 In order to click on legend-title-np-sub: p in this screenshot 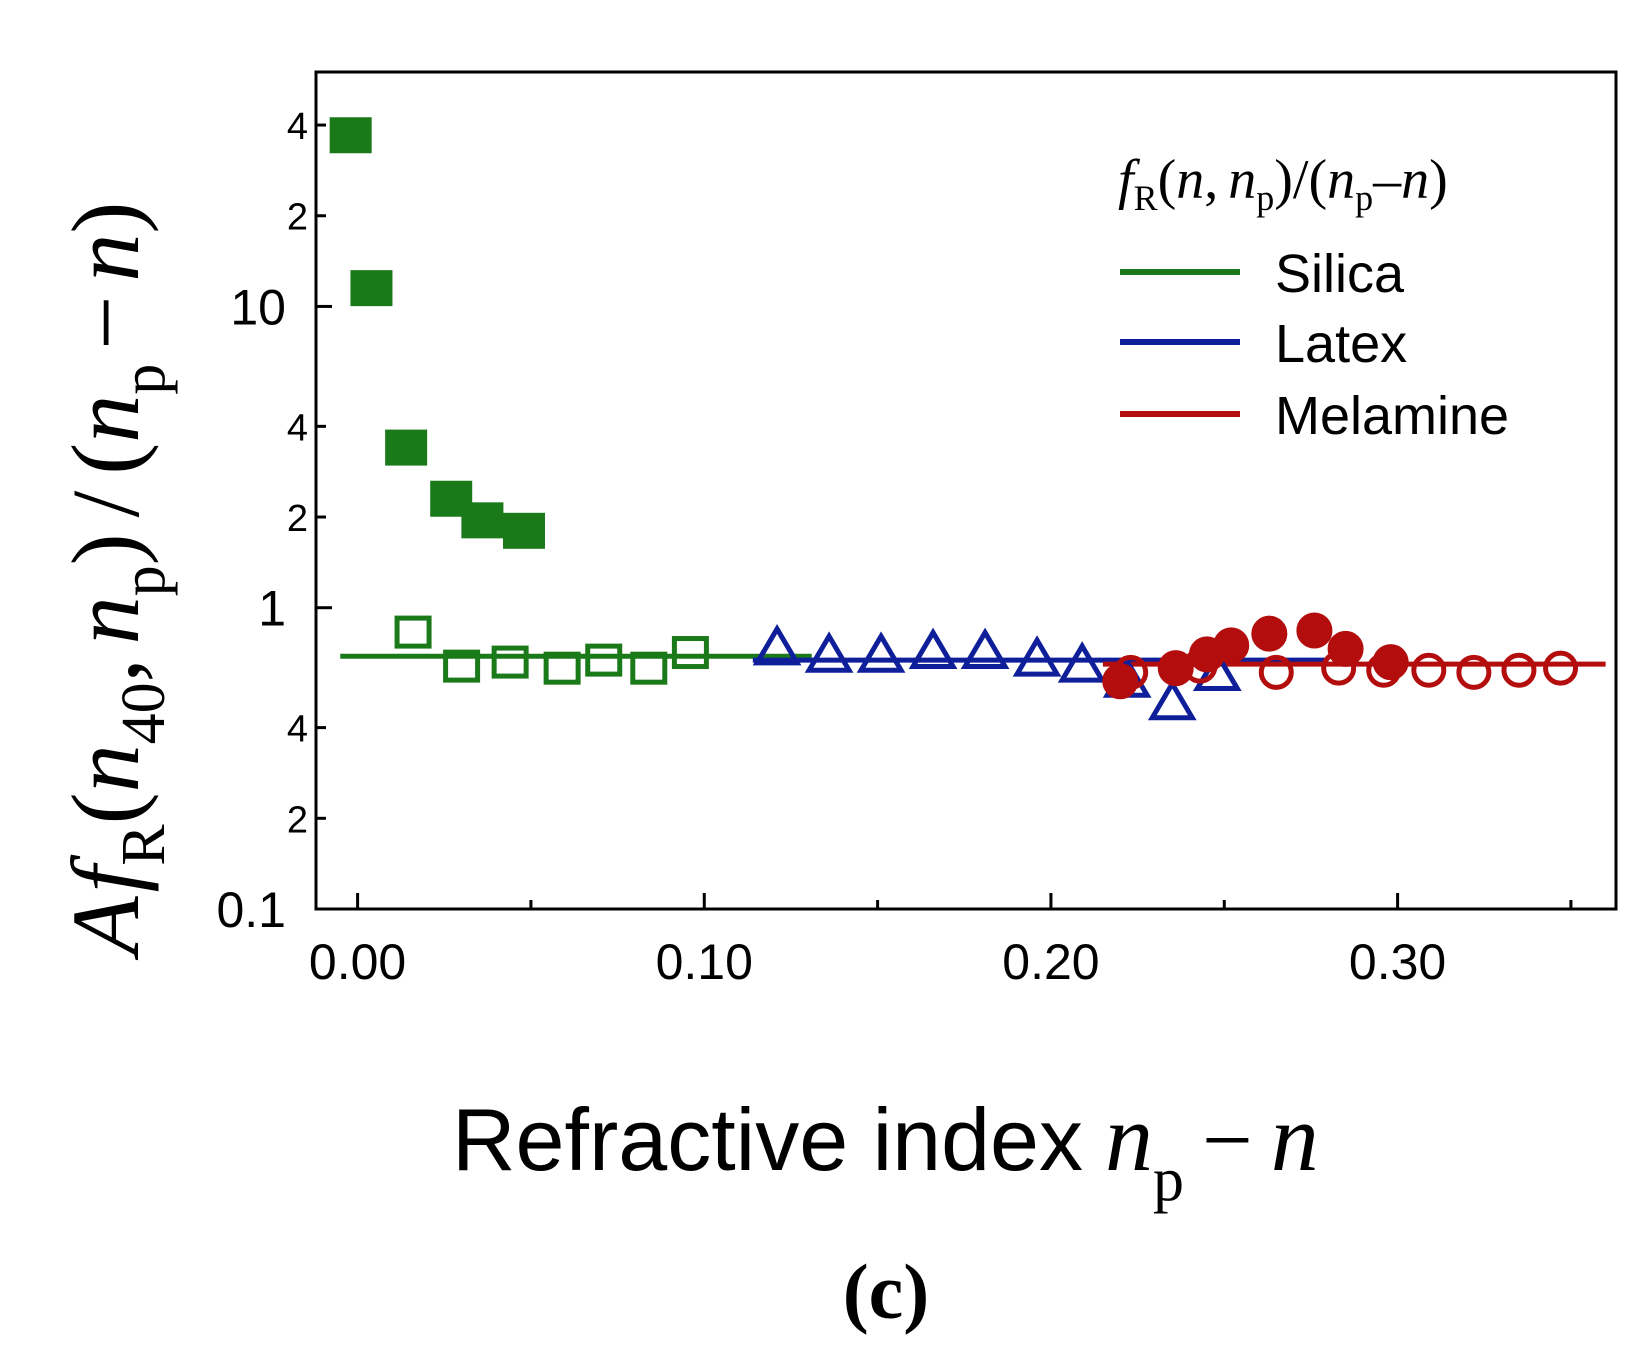, I will do `click(1265, 198)`.